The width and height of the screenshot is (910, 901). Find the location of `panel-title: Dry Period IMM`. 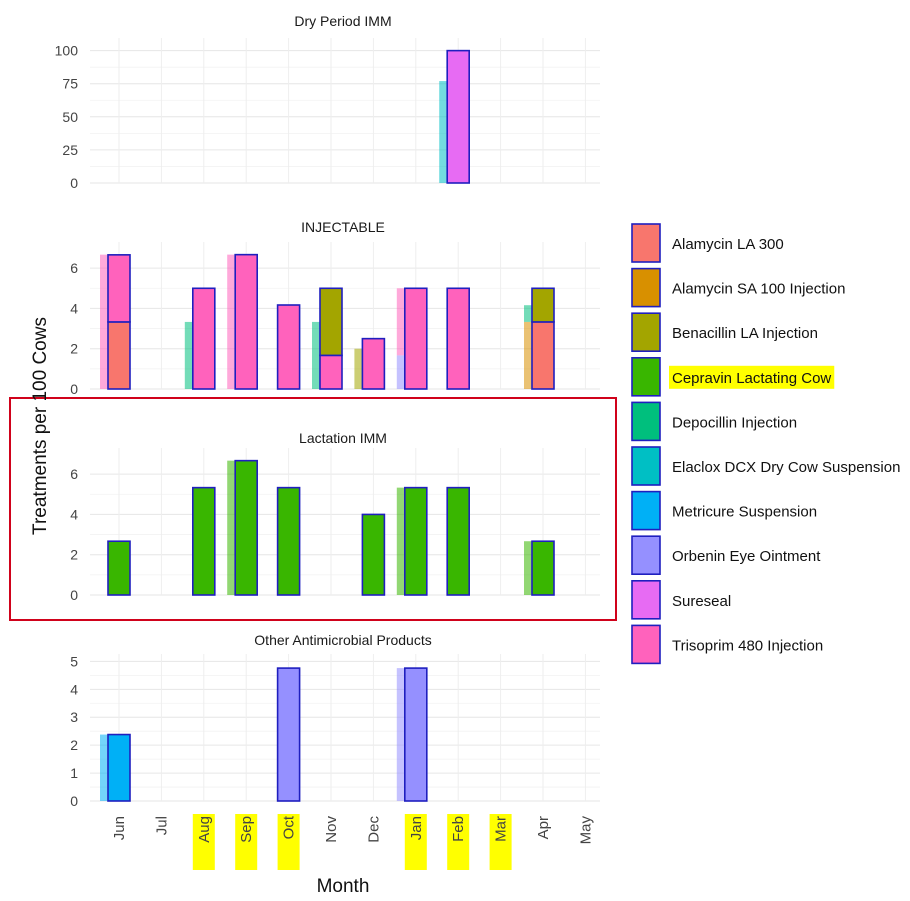

panel-title: Dry Period IMM is located at coordinates (342, 21).